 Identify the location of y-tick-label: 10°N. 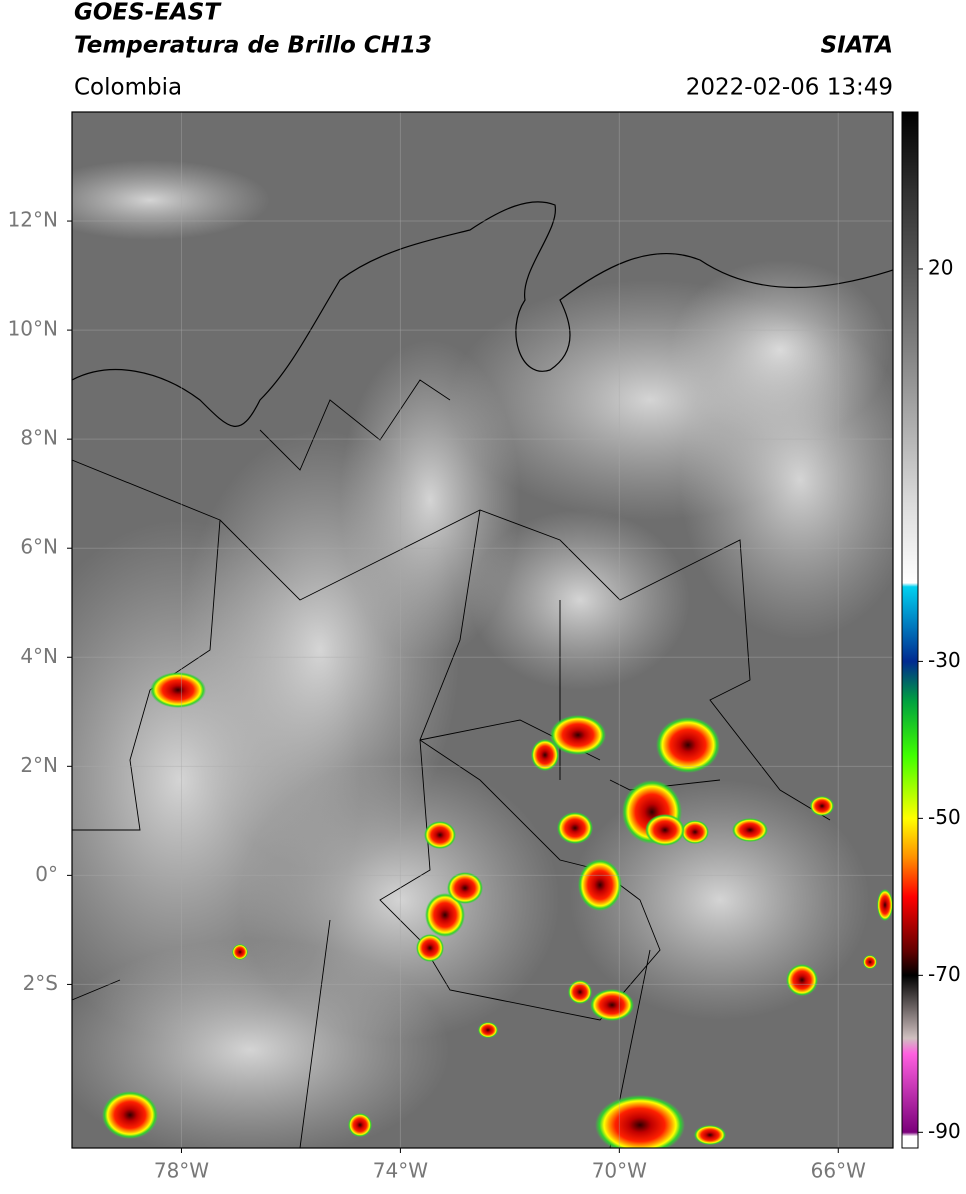
(33, 329).